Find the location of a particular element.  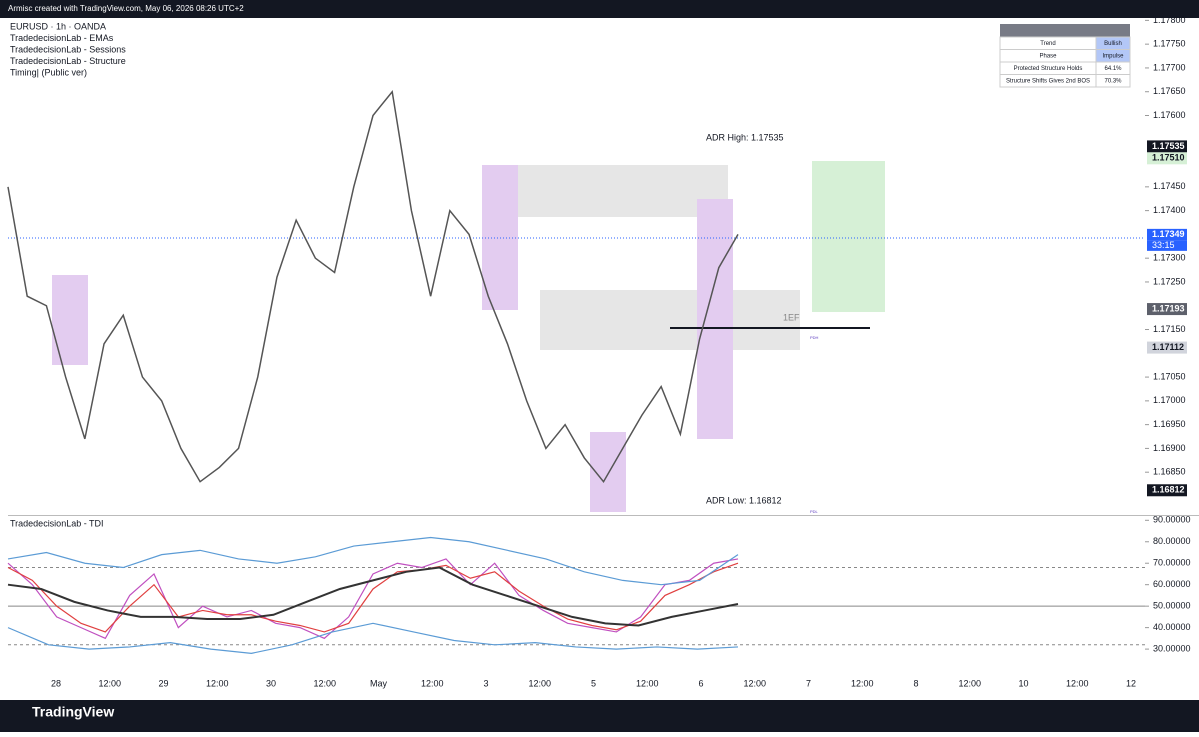

adr-high: ADR High: 1.17535 is located at coordinates (745, 137).